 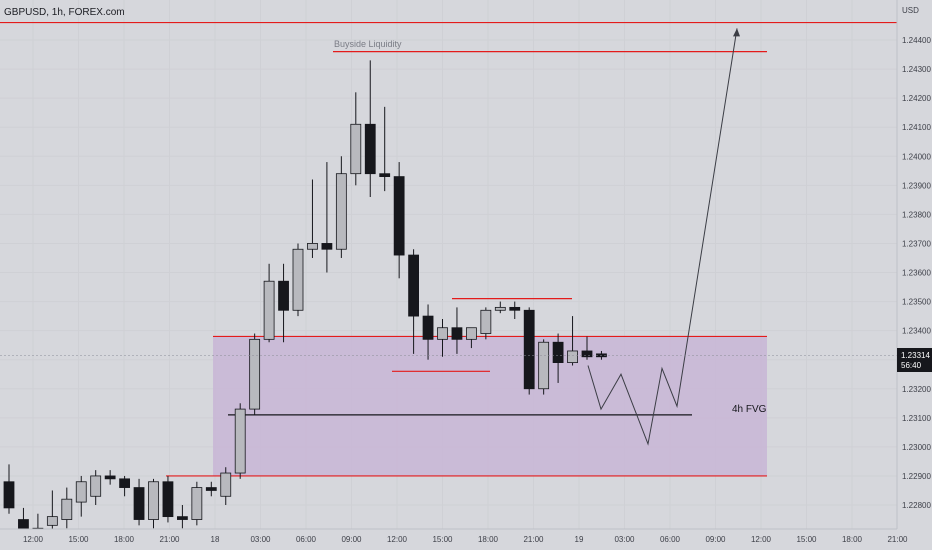 I want to click on price-tick-label: 1.23500, so click(x=916, y=302).